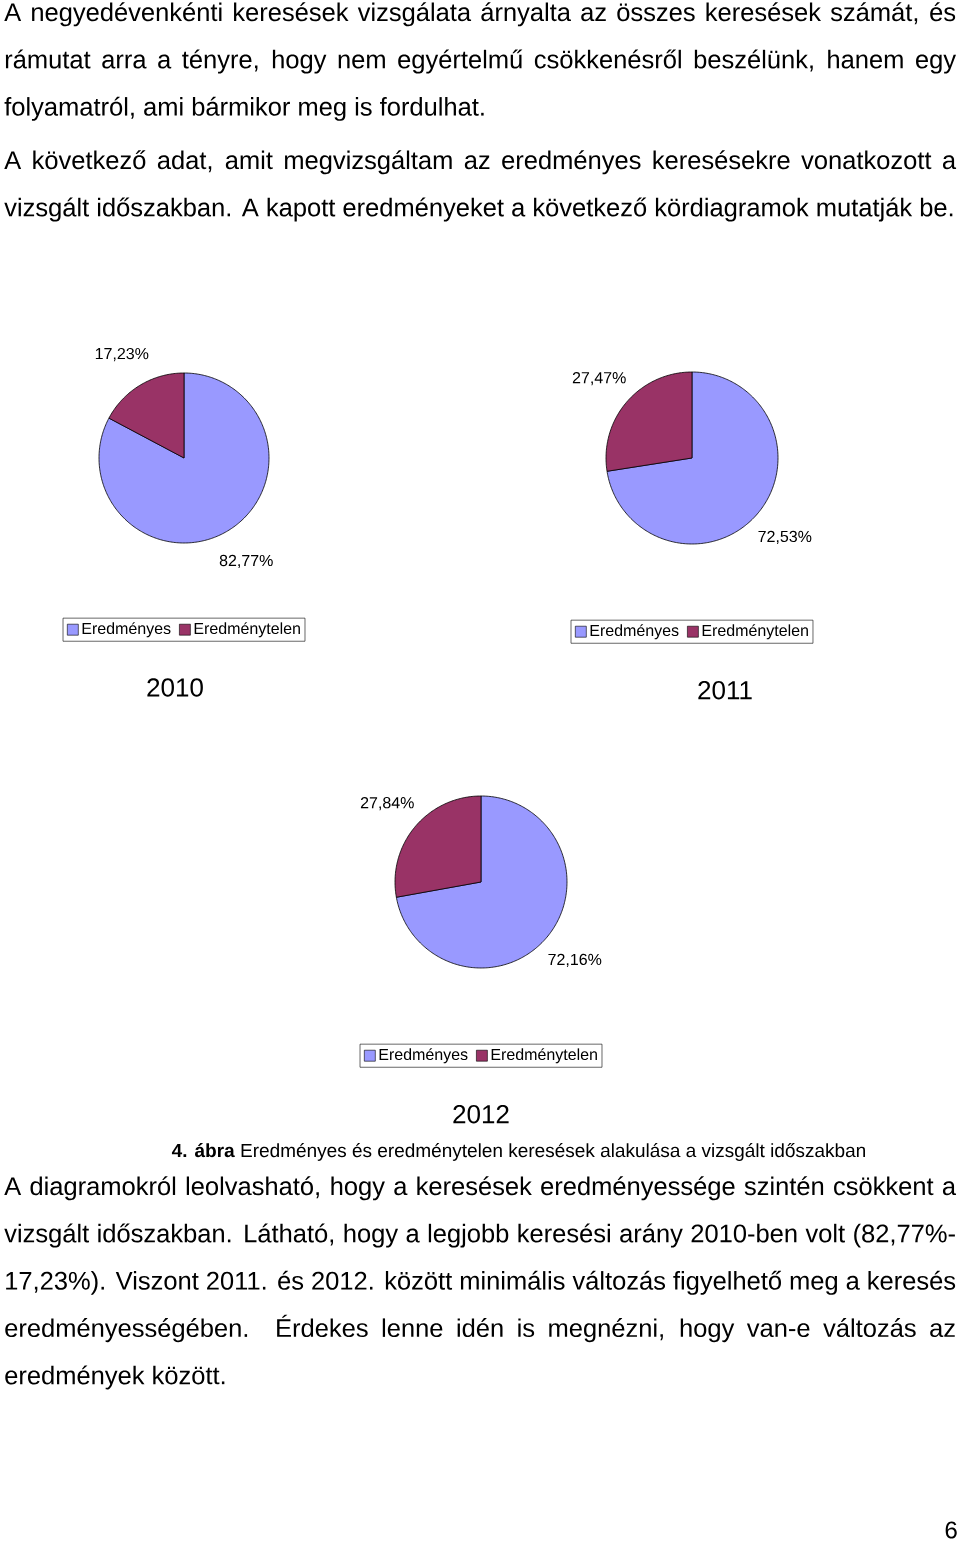  I want to click on text: 2011, so click(725, 690).